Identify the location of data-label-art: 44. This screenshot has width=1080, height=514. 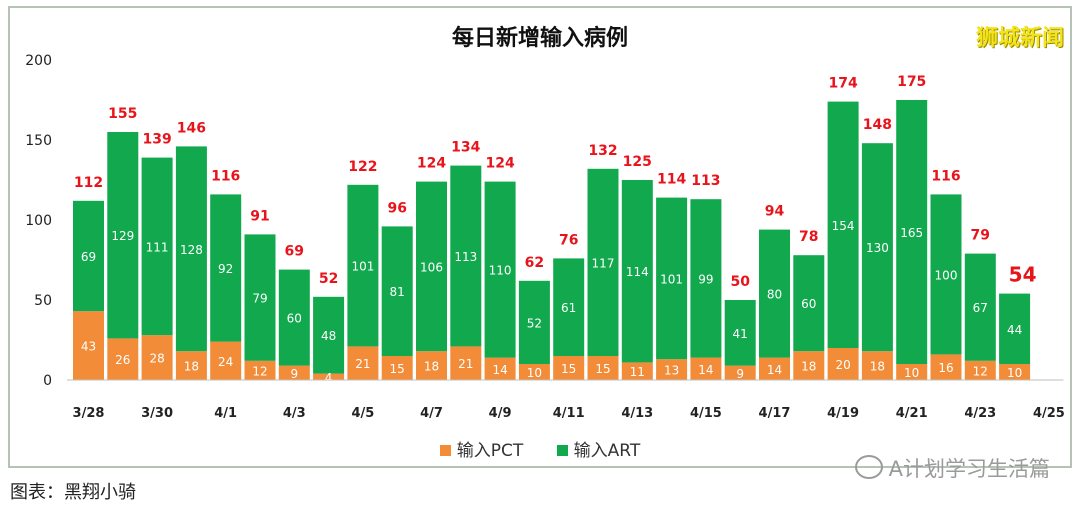
(1014, 330).